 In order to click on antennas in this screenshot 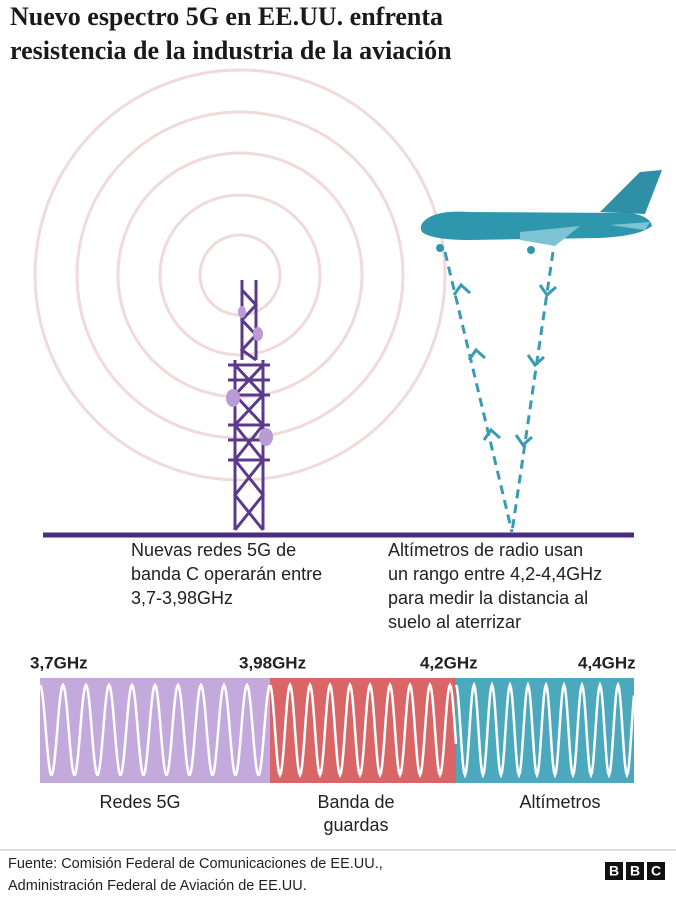, I will do `click(249, 376)`.